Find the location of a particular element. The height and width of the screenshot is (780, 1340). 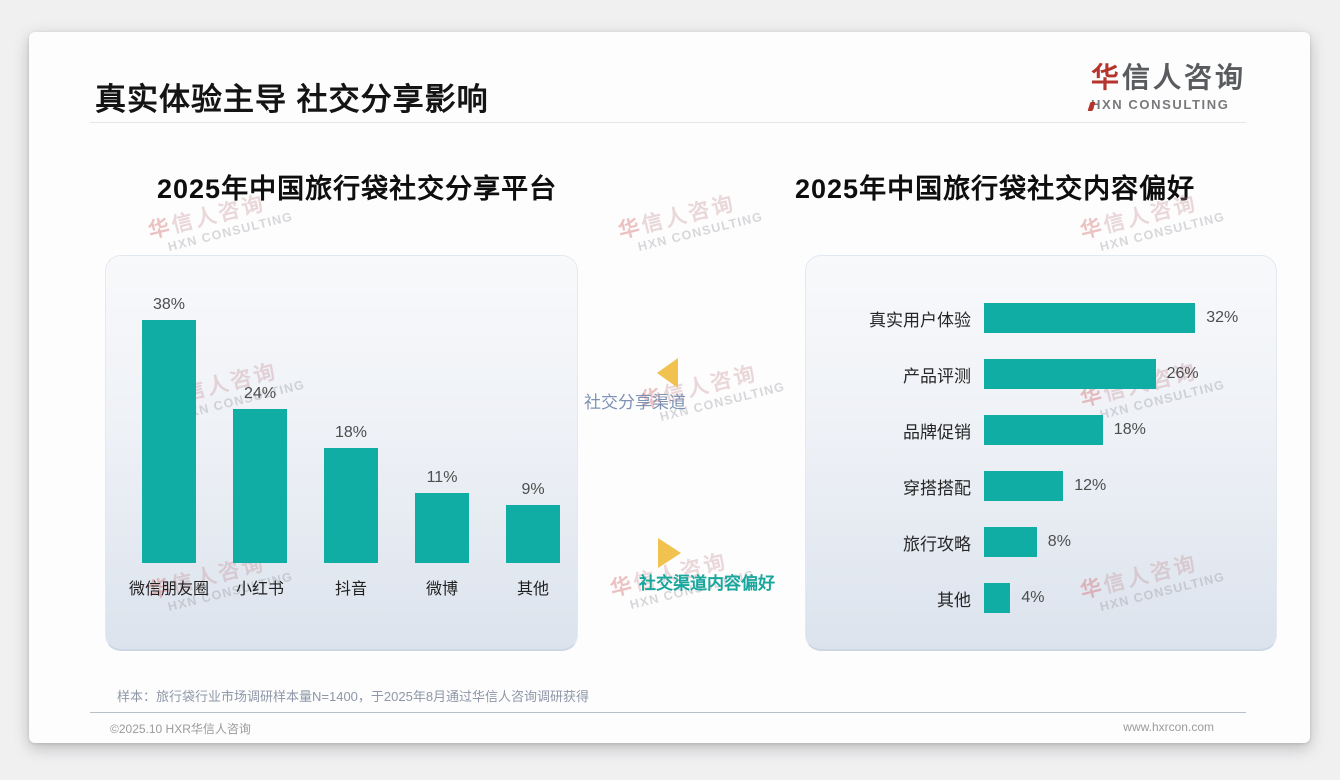

bar-row: 其他 4% is located at coordinates (1041, 598).